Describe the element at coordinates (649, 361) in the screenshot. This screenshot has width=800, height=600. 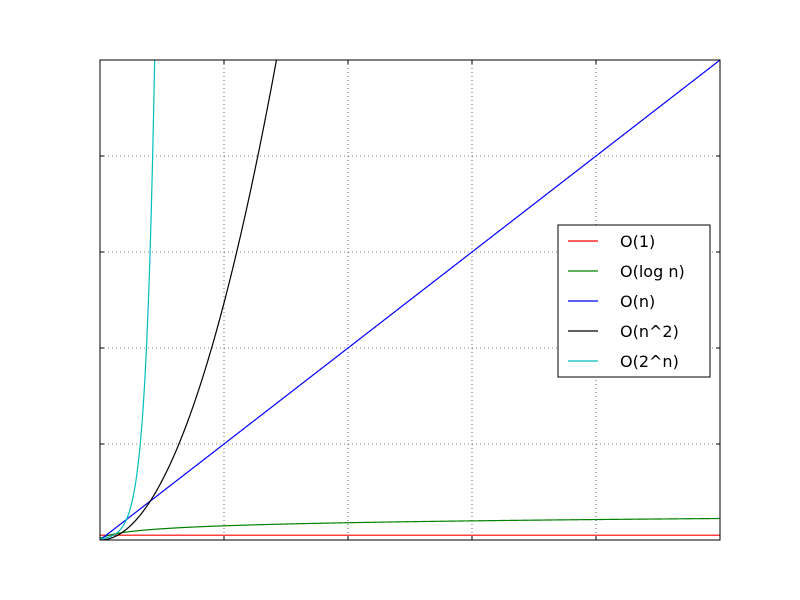
I see `legend-label: O(2^n)` at that location.